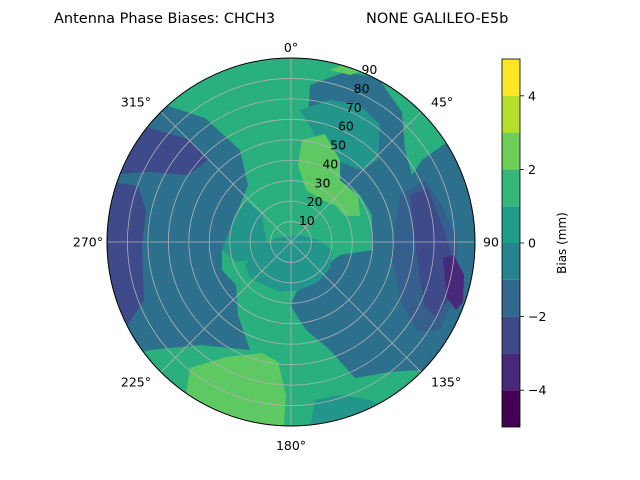  Describe the element at coordinates (562, 243) in the screenshot. I see `colorbar-label: Bias (mm)` at that location.